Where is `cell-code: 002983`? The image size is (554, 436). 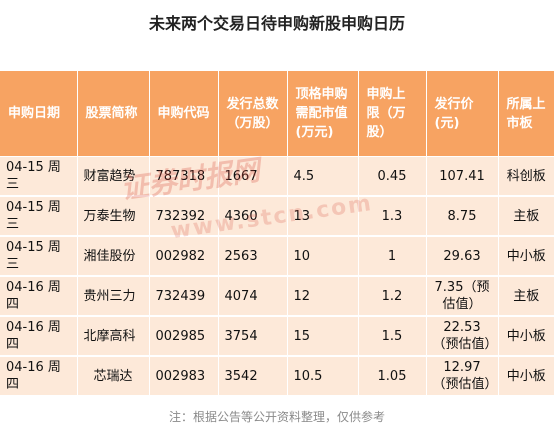 cell-code: 002983 is located at coordinates (184, 376).